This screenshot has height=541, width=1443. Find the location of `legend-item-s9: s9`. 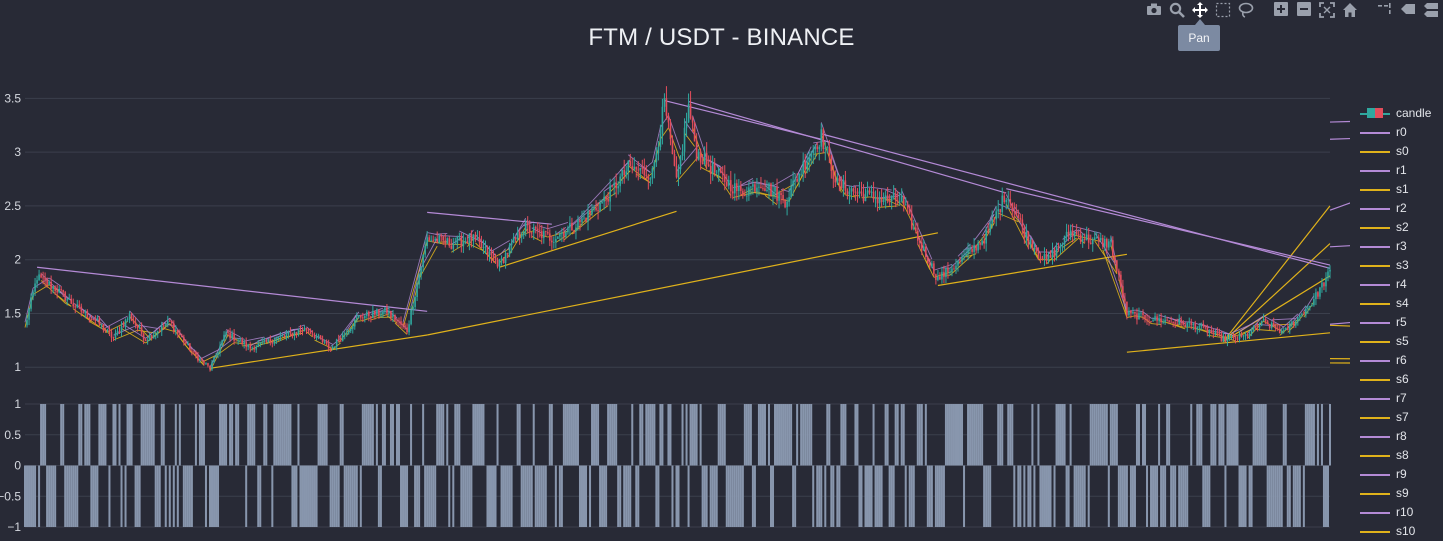

legend-item-s9: s9 is located at coordinates (1400, 492).